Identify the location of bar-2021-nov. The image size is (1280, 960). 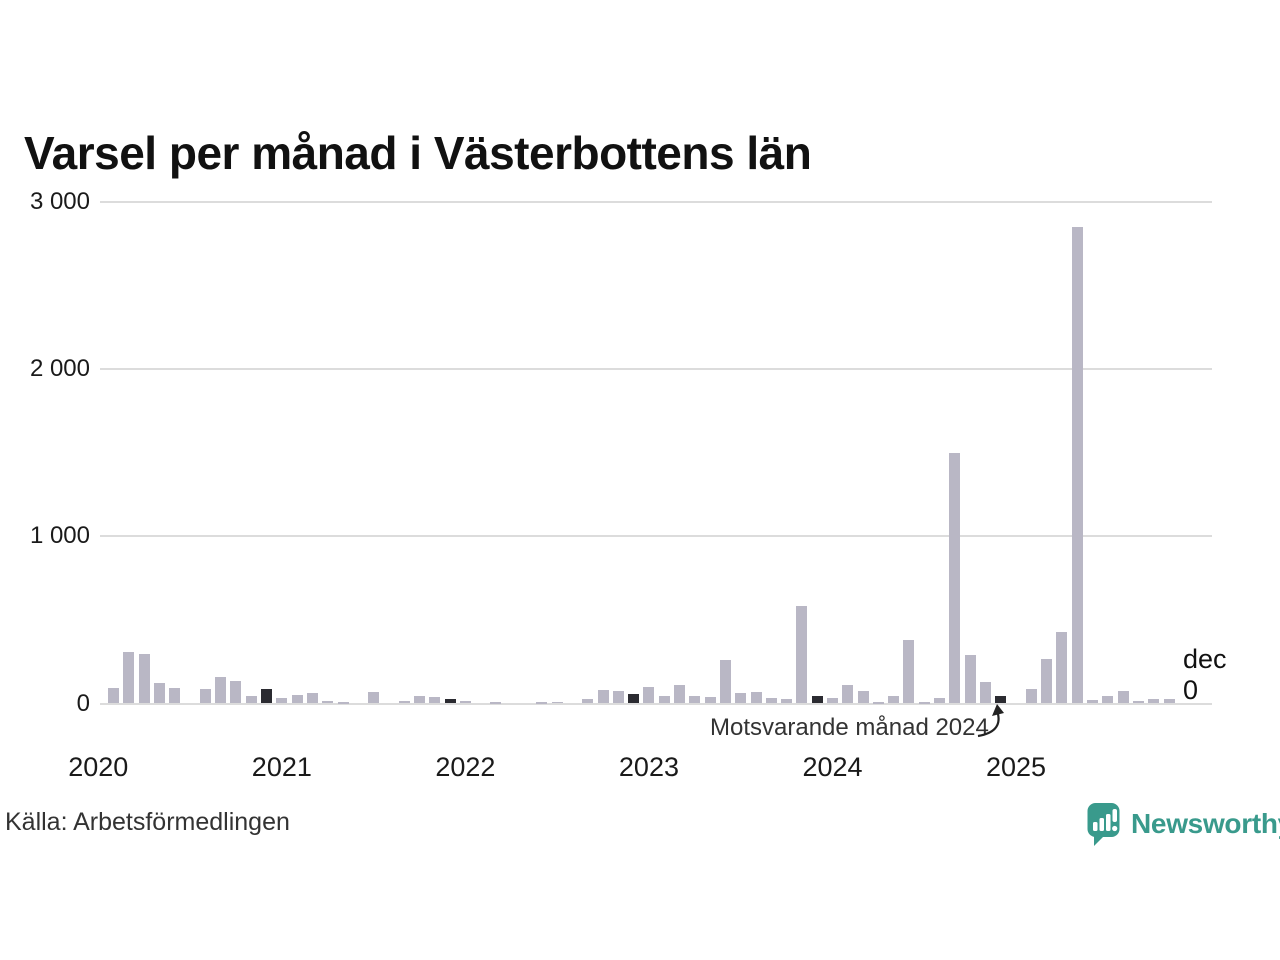
(435, 700).